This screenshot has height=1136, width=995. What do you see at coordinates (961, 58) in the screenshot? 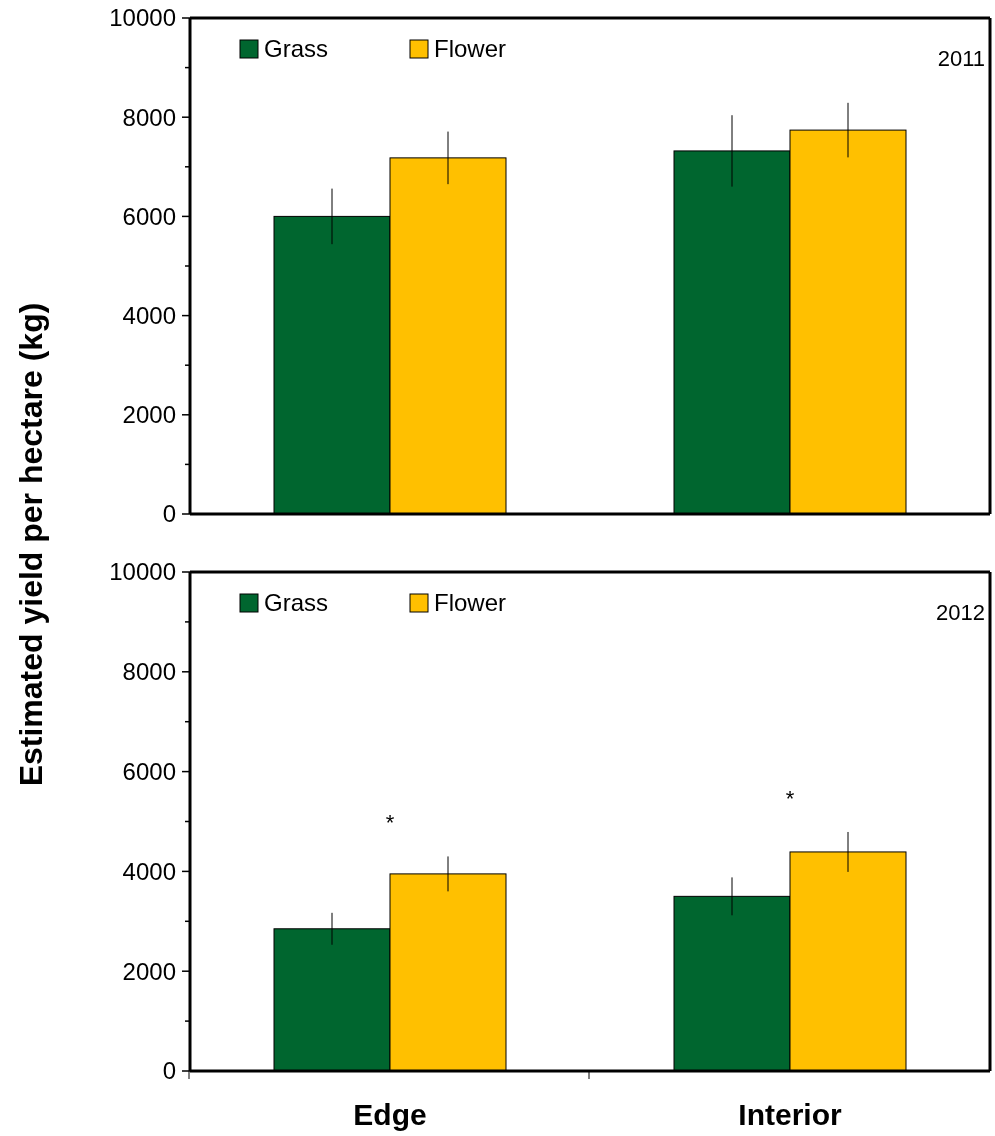
I see `annotation: 2011` at bounding box center [961, 58].